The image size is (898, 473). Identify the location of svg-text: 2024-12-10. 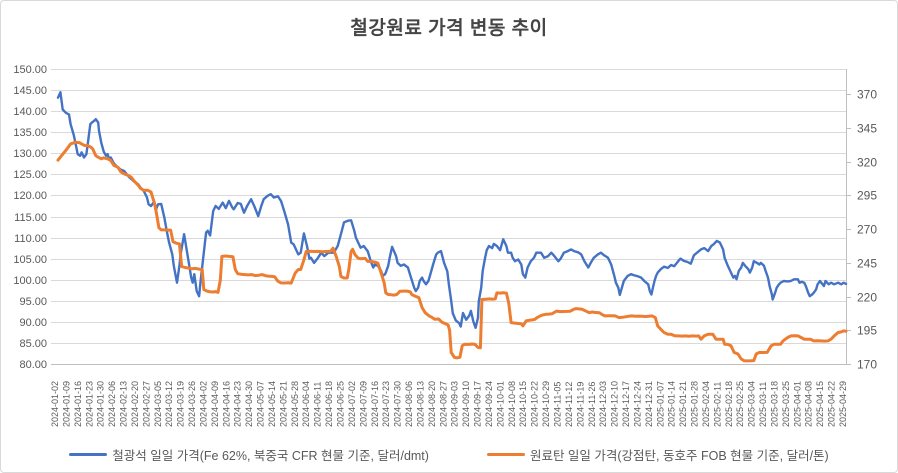
(615, 404).